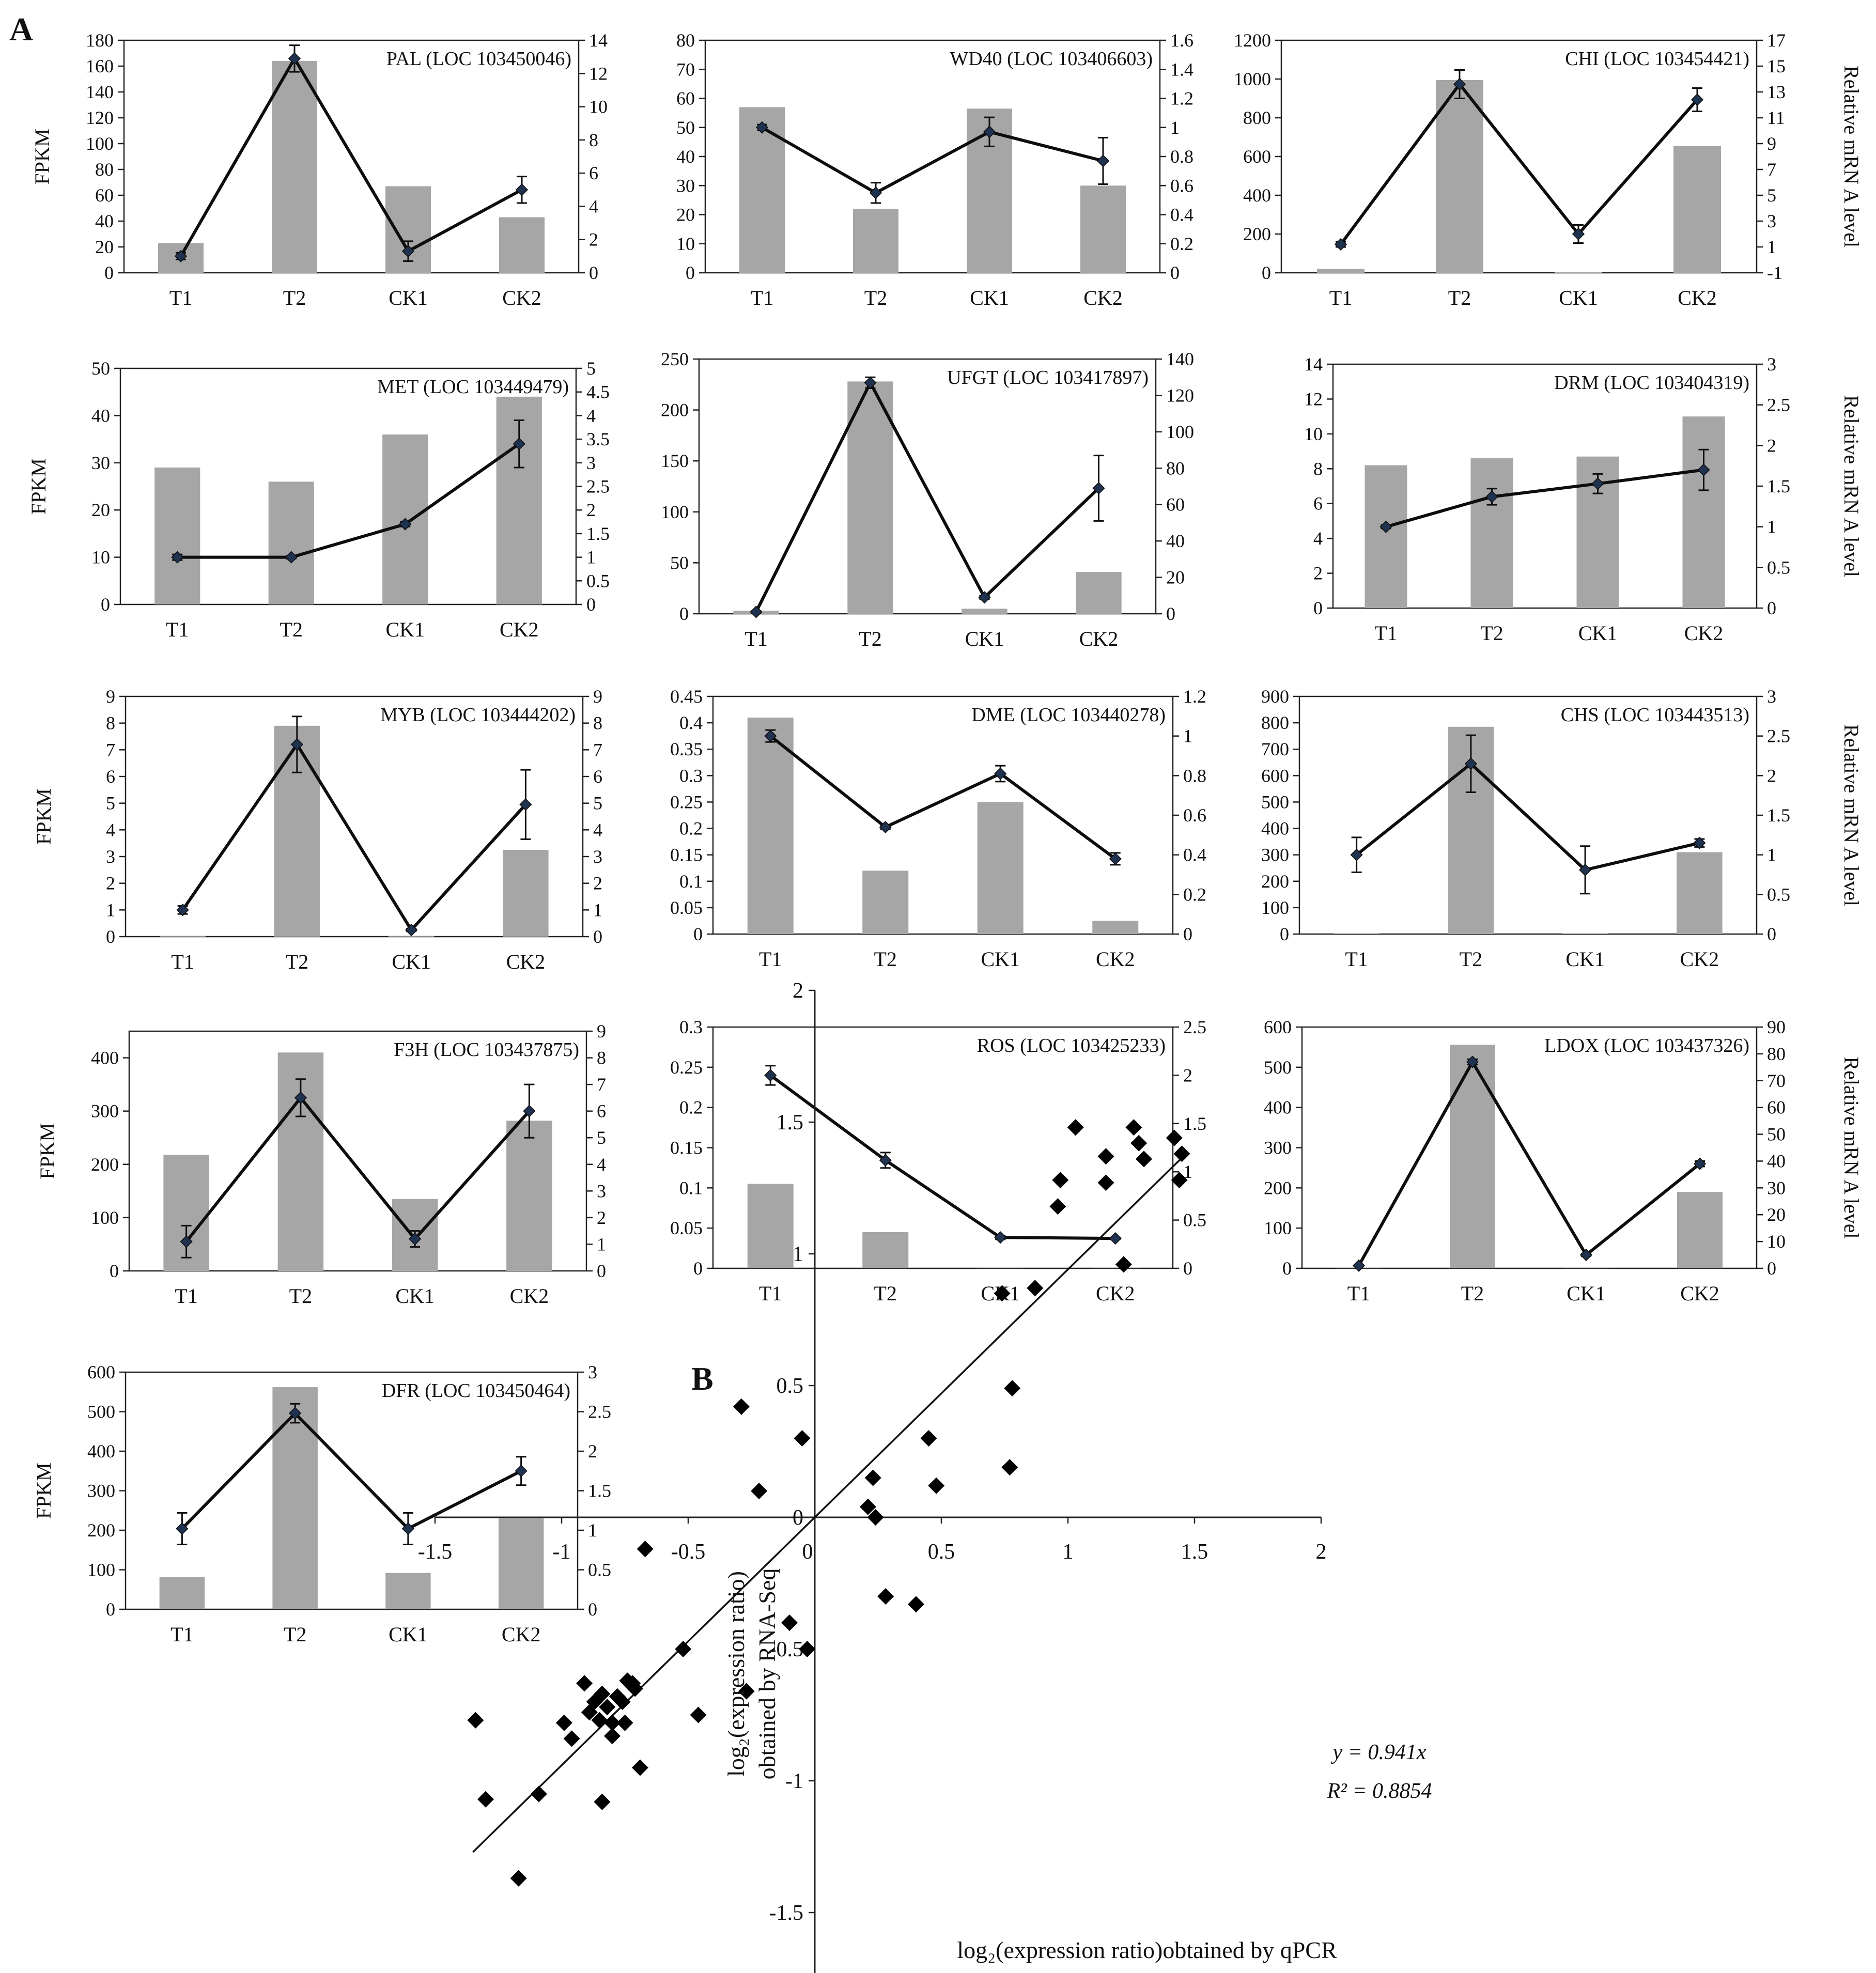 This screenshot has width=1876, height=1973. What do you see at coordinates (685, 98) in the screenshot?
I see `wd40-left-tick-label: 60` at bounding box center [685, 98].